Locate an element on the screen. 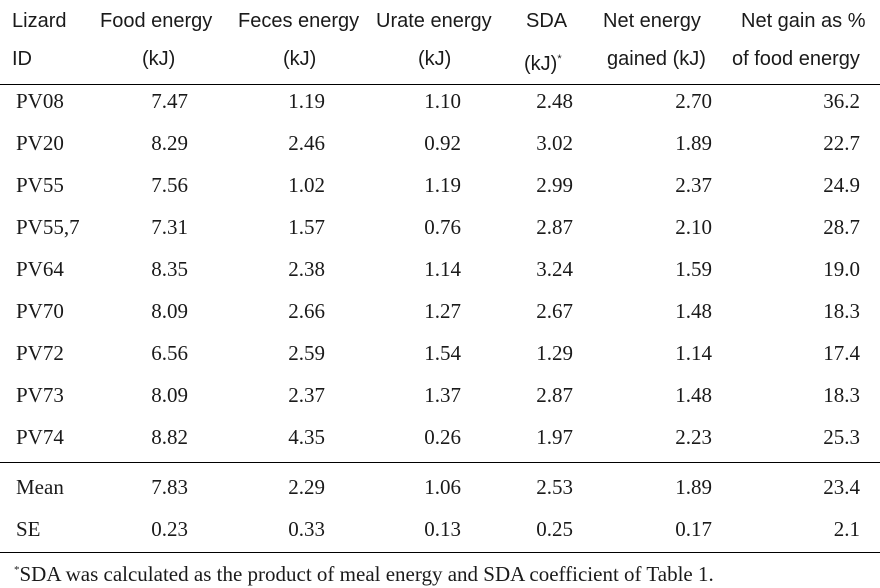  table-row: PV74 8.82 4.35 0.26 1.97 2.23 25.3 is located at coordinates (440, 437).